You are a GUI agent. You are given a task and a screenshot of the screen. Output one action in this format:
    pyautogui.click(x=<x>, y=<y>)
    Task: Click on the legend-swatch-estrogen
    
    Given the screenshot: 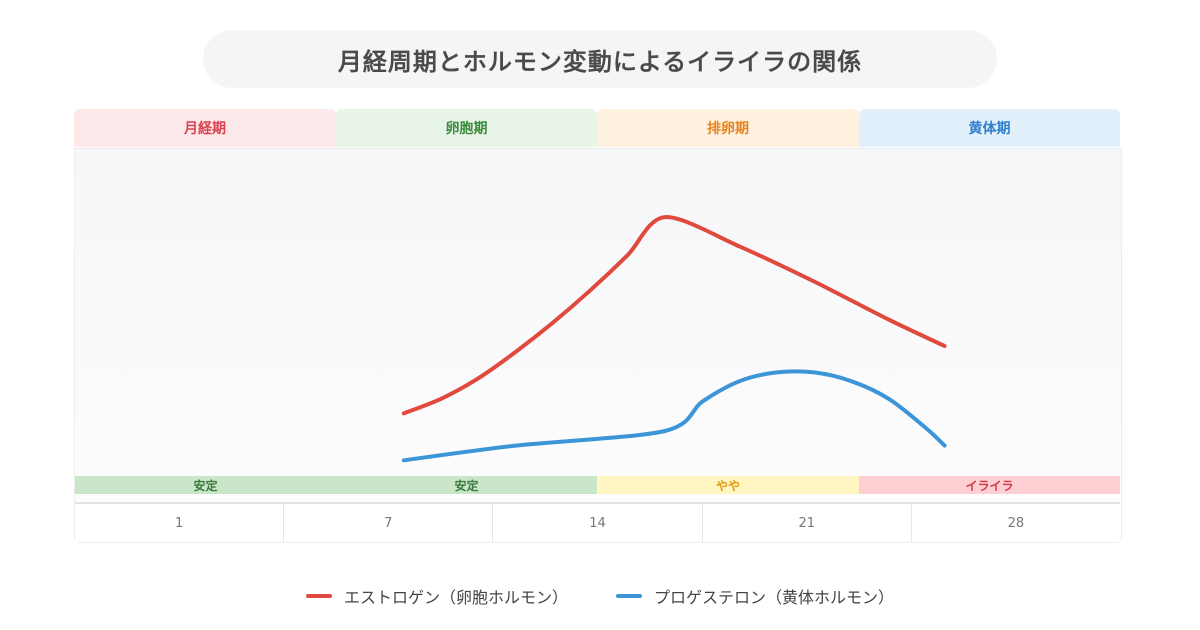 What is the action you would take?
    pyautogui.click(x=318, y=596)
    